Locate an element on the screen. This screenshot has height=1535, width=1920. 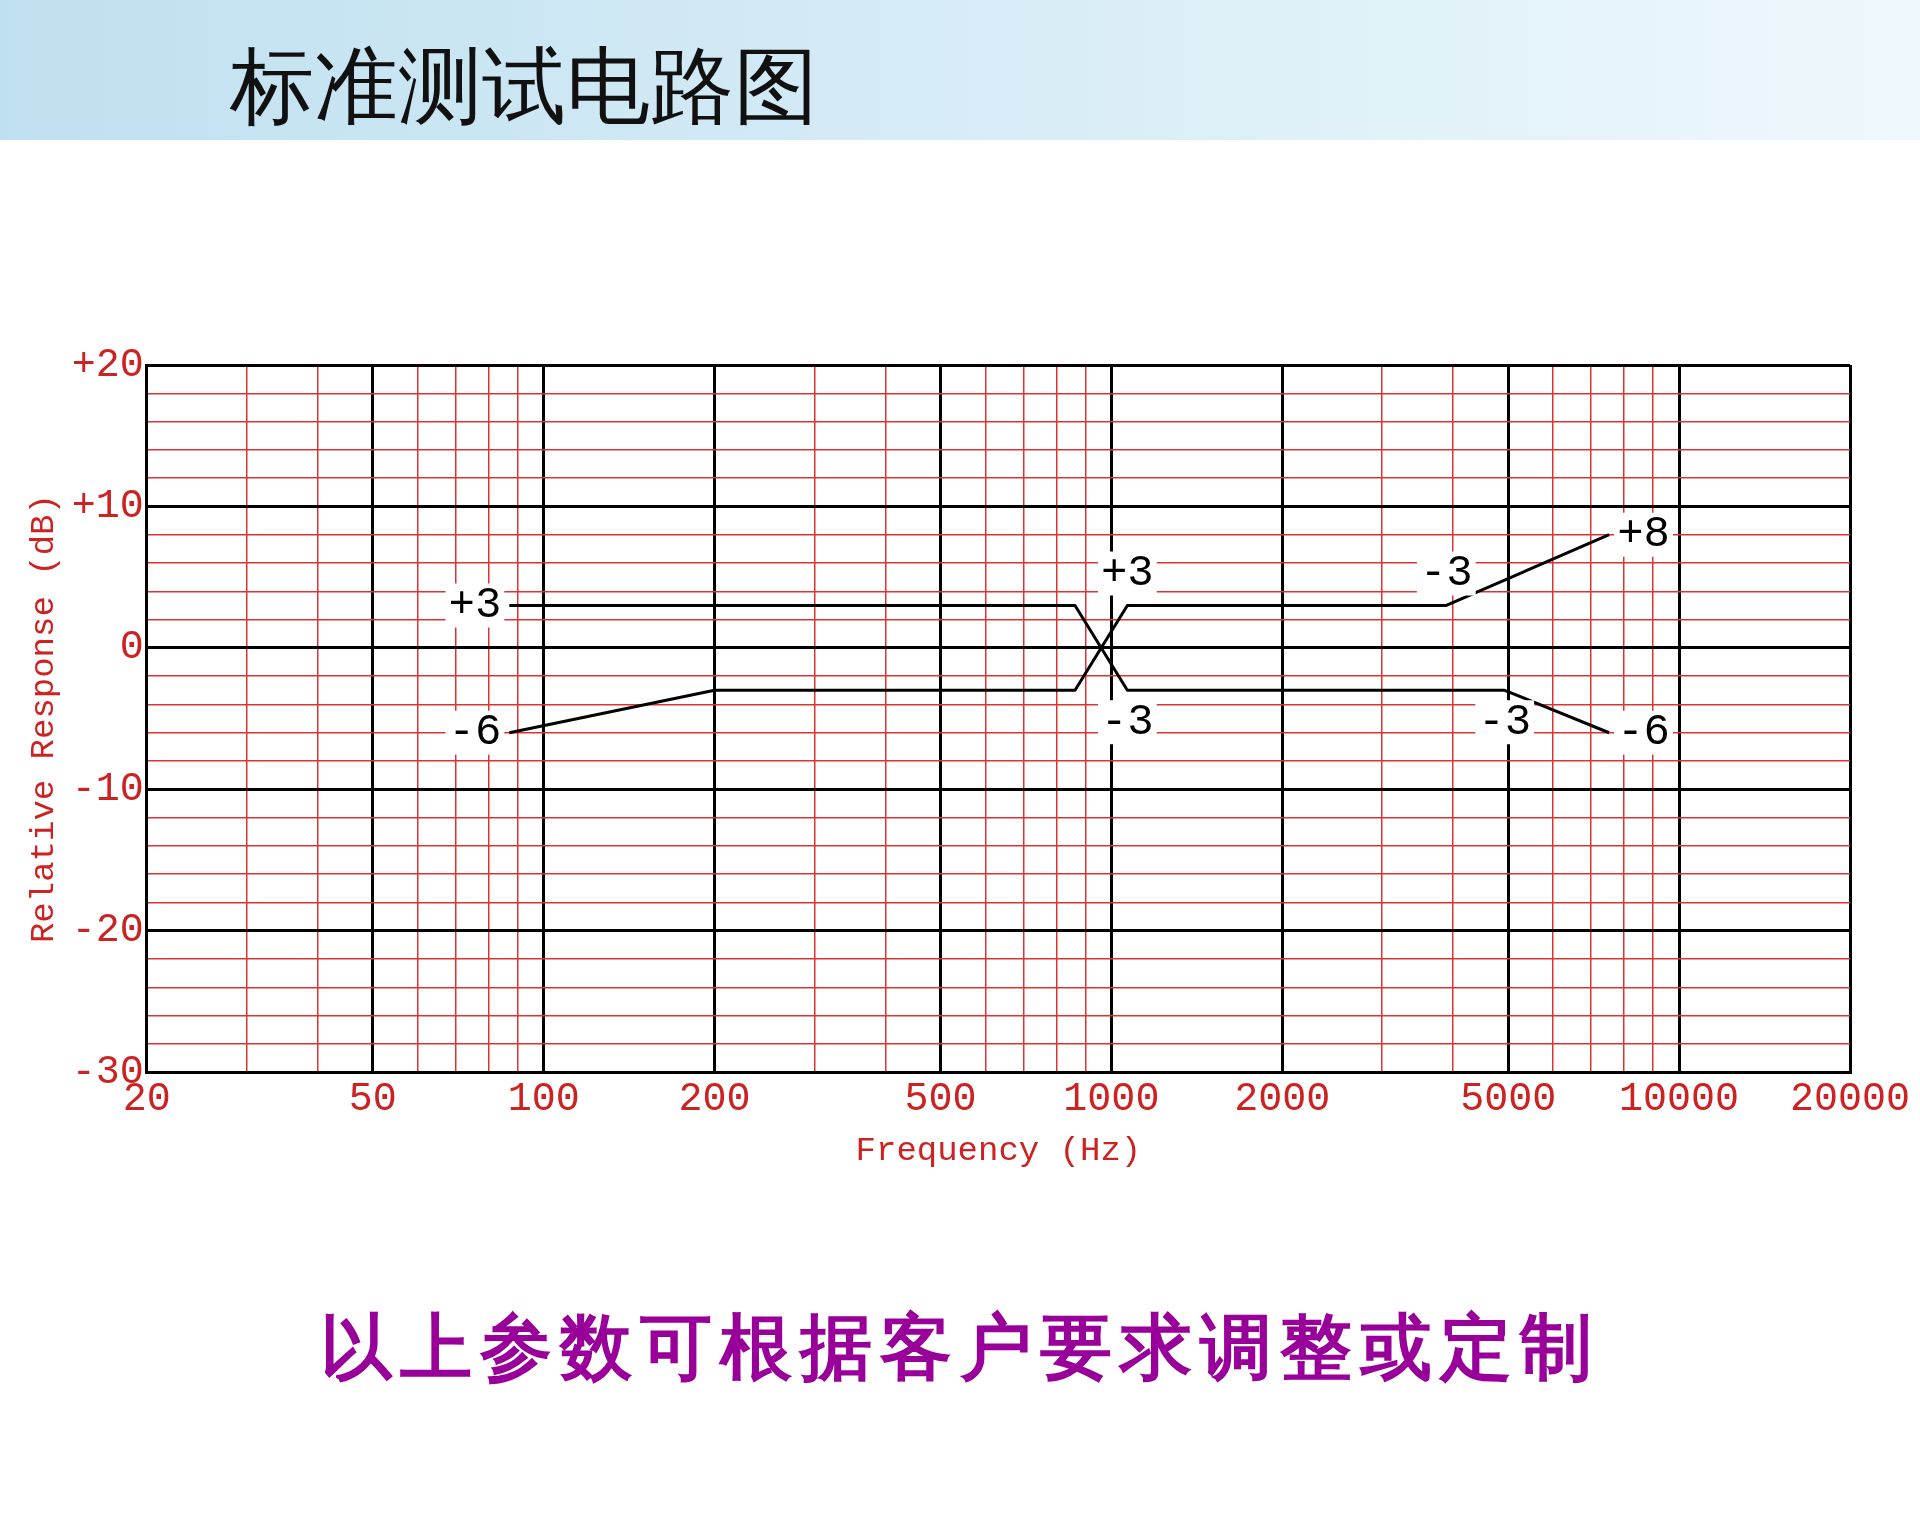
y-tick-label: -20 is located at coordinates (107, 931).